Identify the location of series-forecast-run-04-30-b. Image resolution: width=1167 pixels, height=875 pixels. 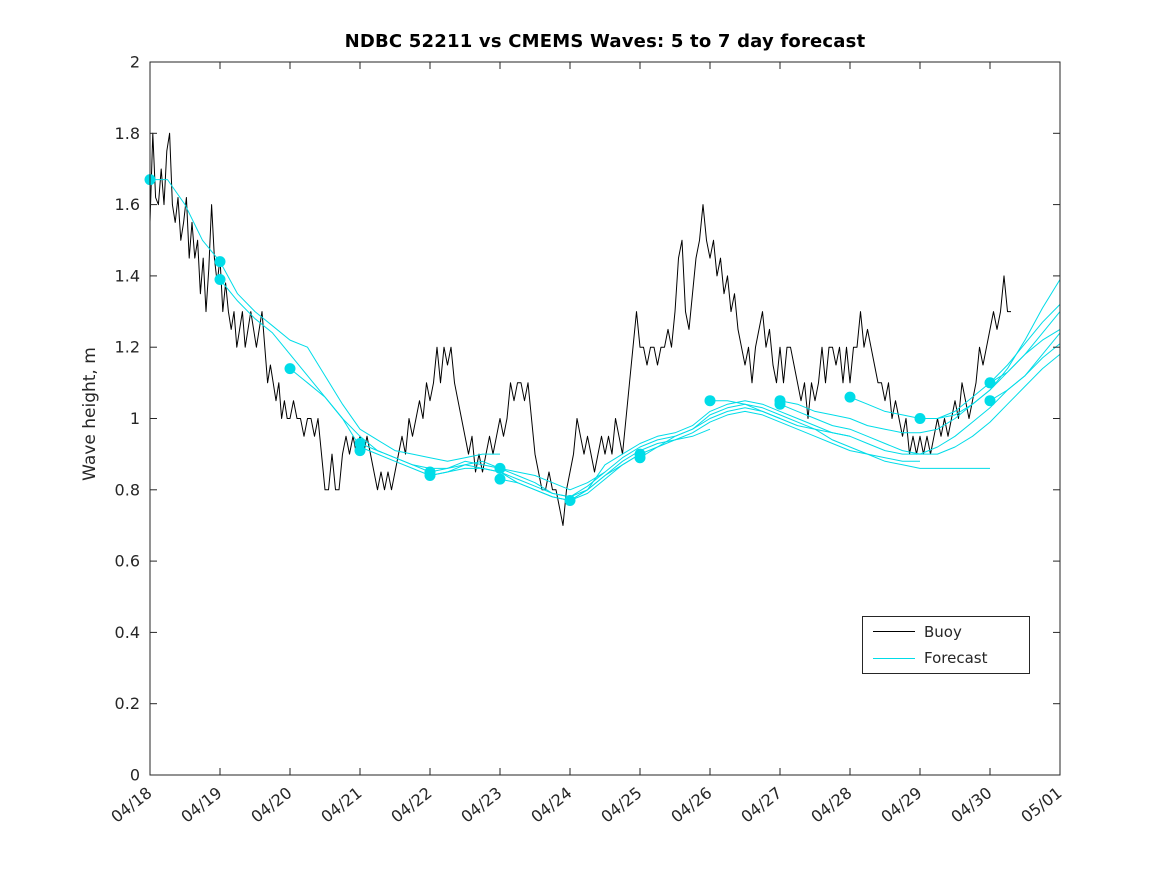
(1025, 367).